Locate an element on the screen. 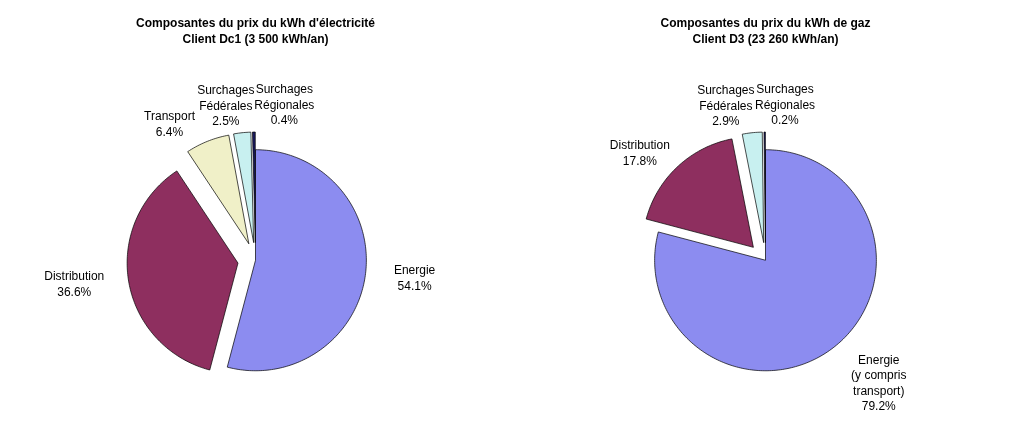 This screenshot has height=426, width=1027. data-label: 2.5% is located at coordinates (226, 121).